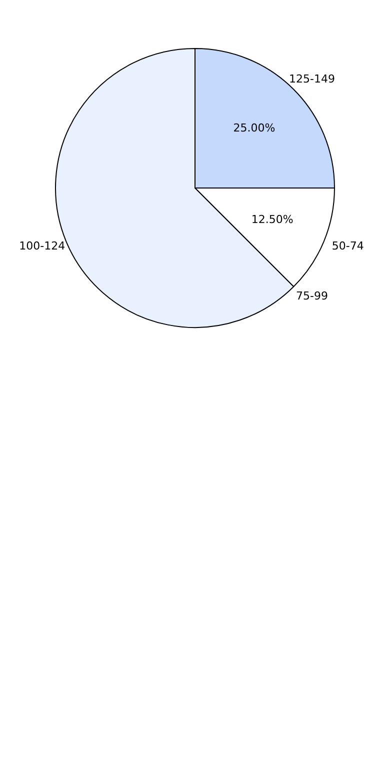  What do you see at coordinates (348, 246) in the screenshot?
I see `slice-label: 50-74` at bounding box center [348, 246].